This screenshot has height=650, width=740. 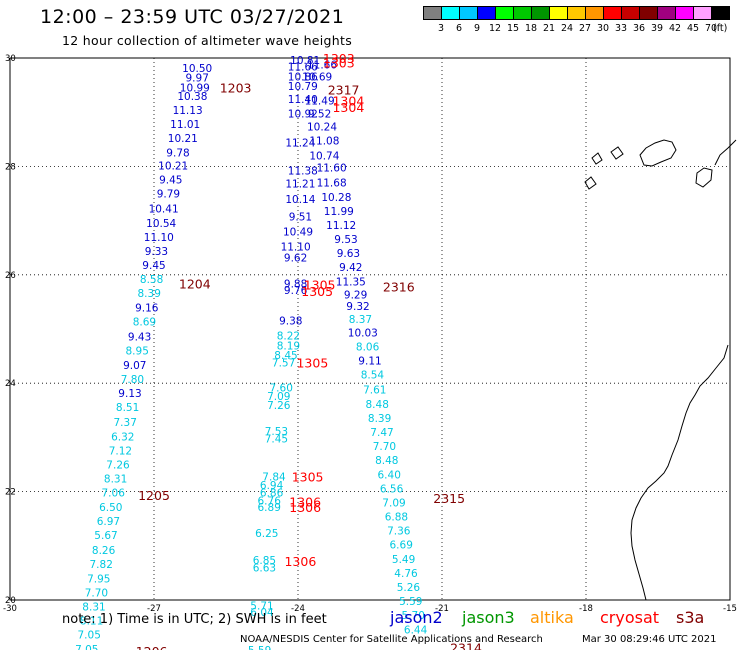 I want to click on wave-height-value: 8.22, so click(x=288, y=337).